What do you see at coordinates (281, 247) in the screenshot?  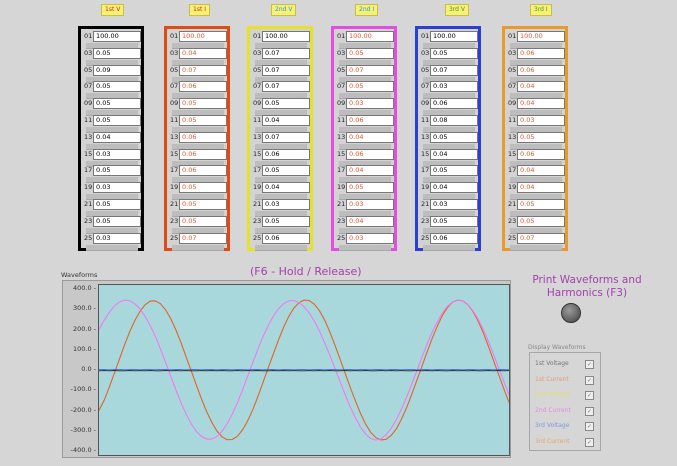 I see `harmonic-bar` at bounding box center [281, 247].